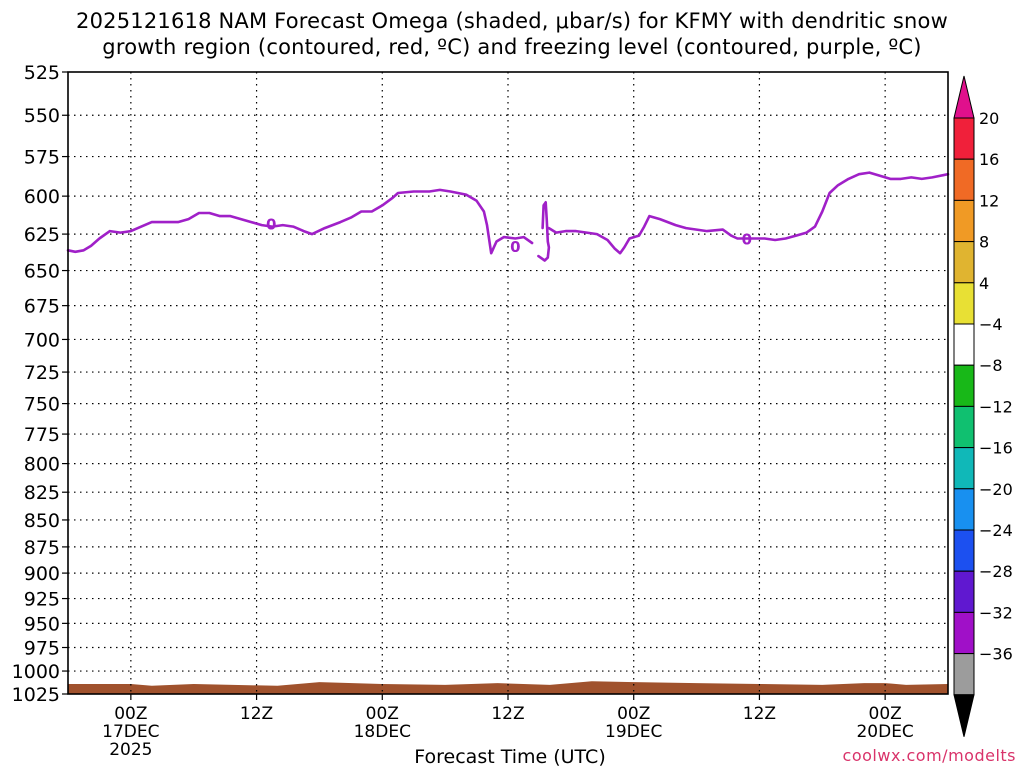  I want to click on y-tick-label: 900, so click(42, 574).